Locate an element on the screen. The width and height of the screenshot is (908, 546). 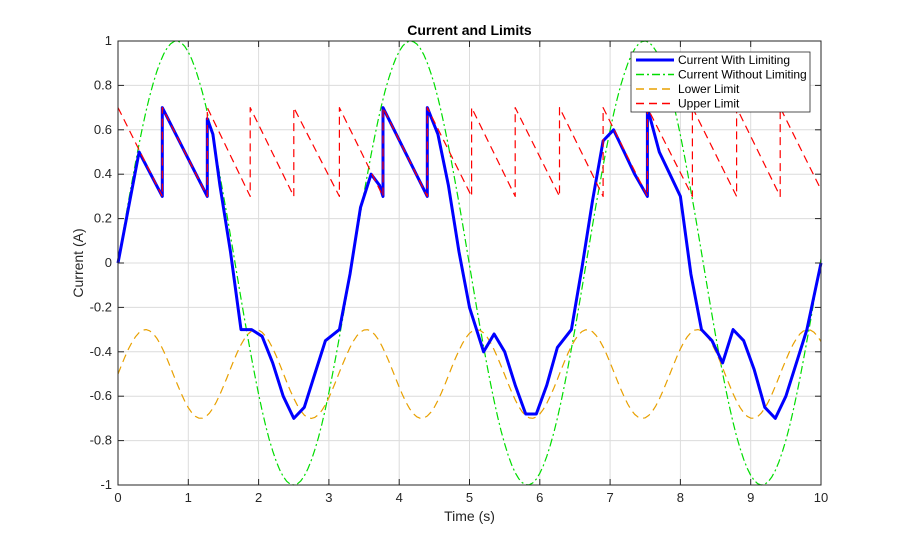
x-tick-label: 5 is located at coordinates (469, 497).